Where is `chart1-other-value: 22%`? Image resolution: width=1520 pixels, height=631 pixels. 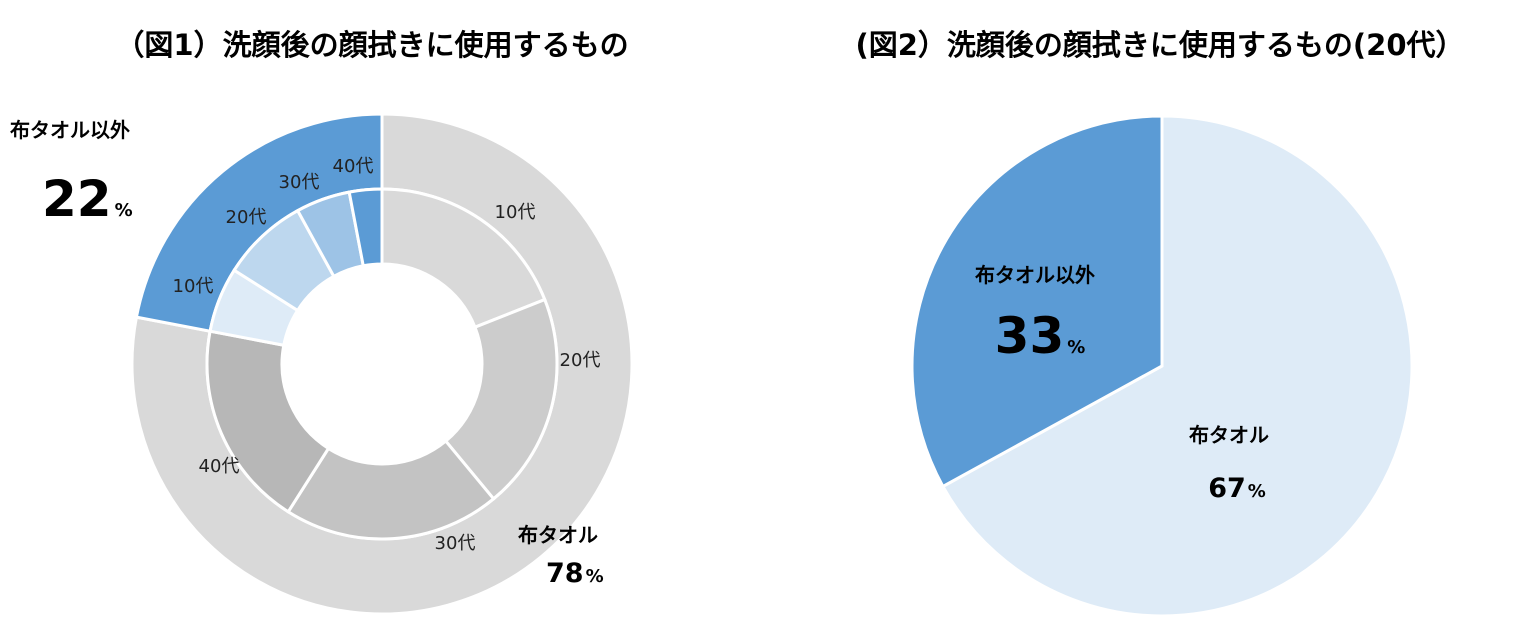 chart1-other-value: 22% is located at coordinates (87, 199).